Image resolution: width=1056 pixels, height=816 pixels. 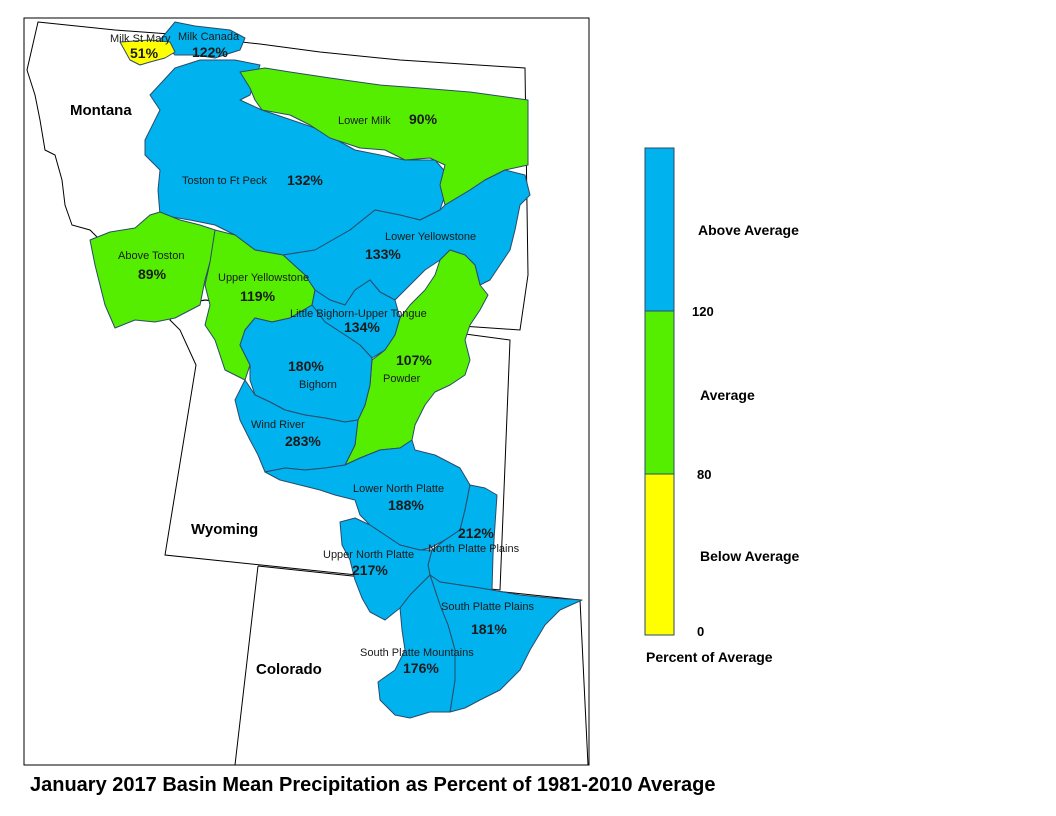 I want to click on basin-percent-label: 132%, so click(x=305, y=180).